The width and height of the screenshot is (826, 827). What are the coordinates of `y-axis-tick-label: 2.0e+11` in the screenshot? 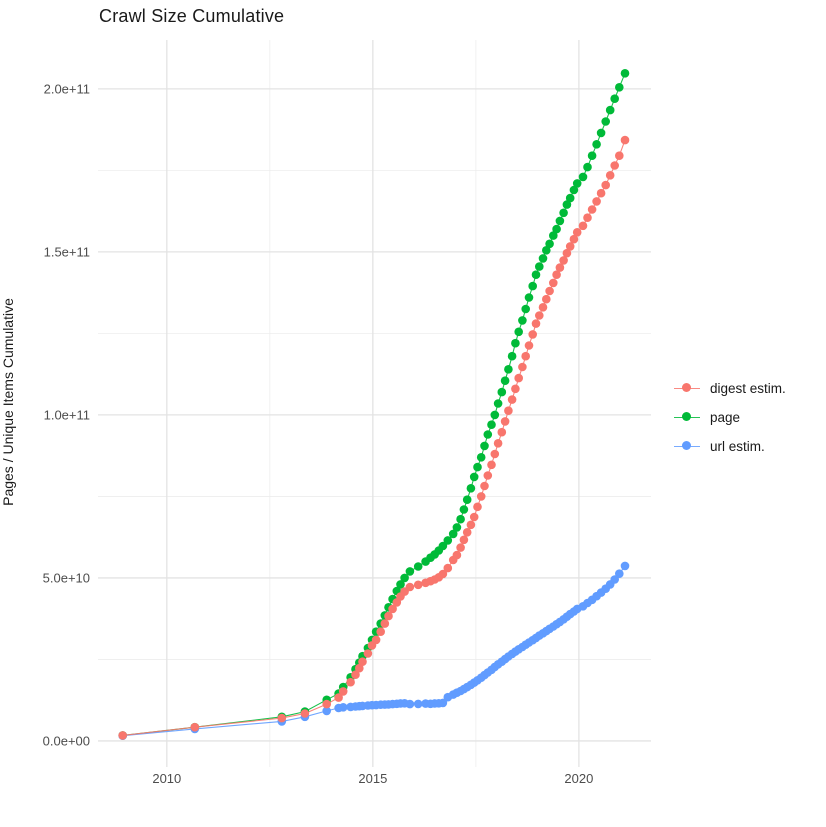 It's located at (67, 88).